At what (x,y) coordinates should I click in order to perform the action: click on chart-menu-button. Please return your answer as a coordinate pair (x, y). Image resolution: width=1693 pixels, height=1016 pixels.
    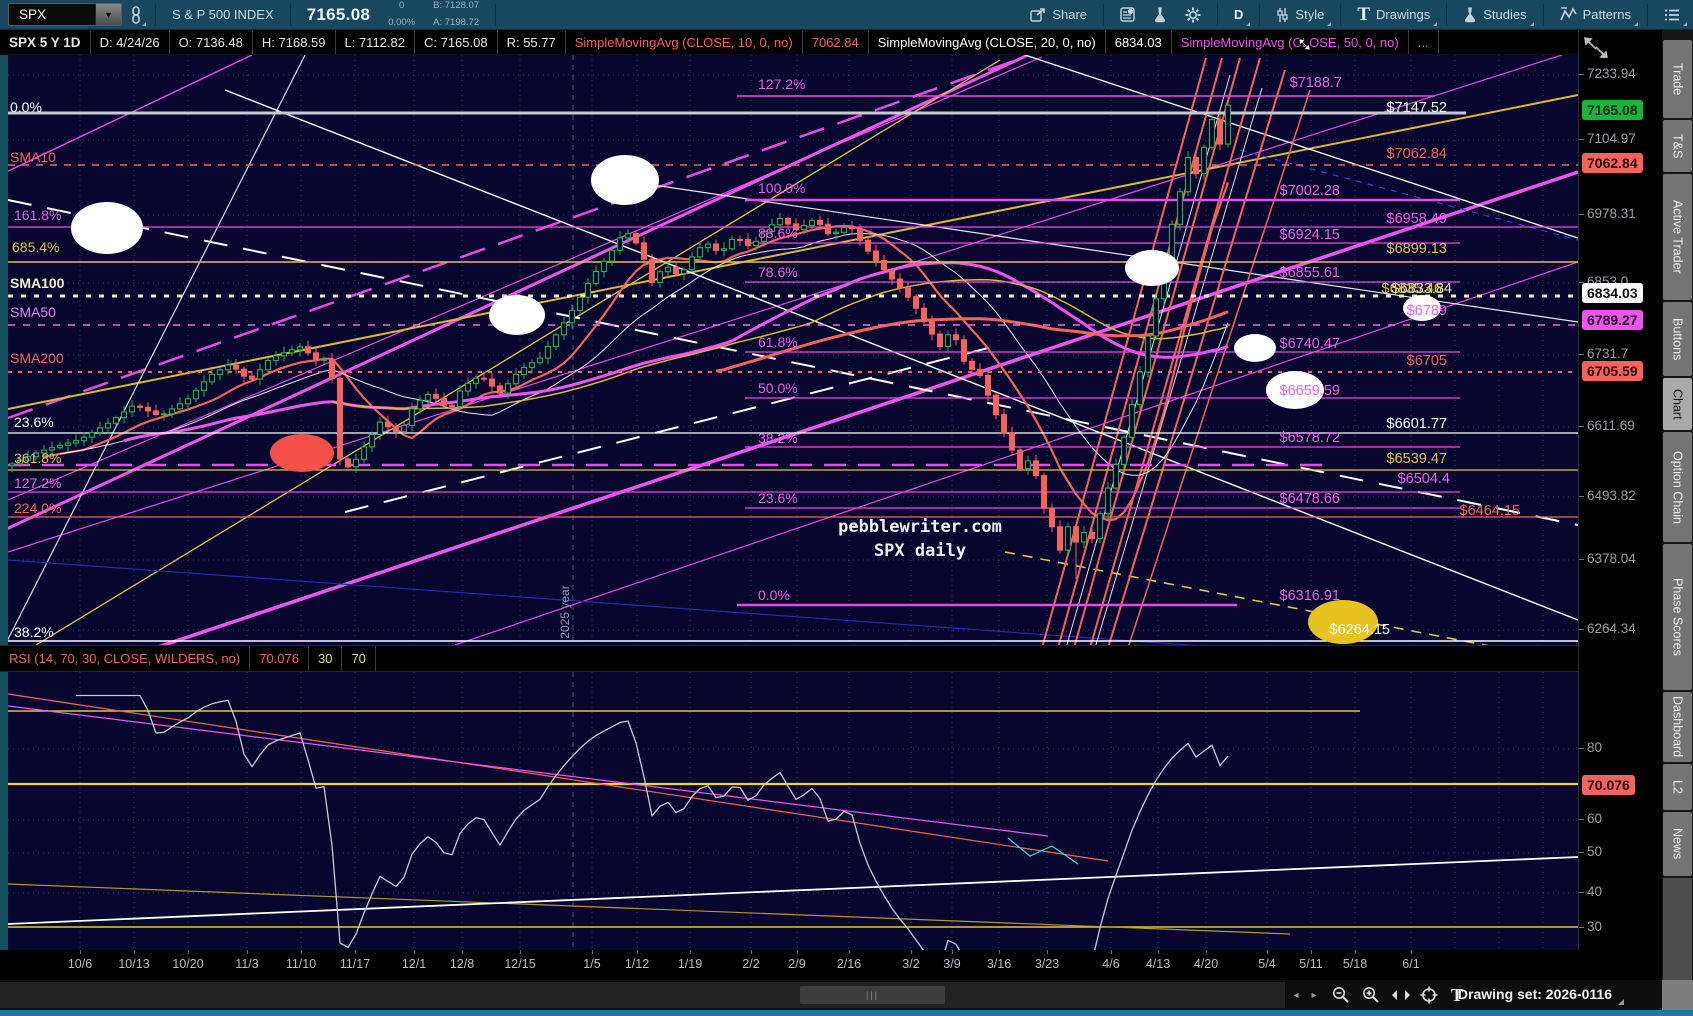
    Looking at the image, I should click on (1672, 14).